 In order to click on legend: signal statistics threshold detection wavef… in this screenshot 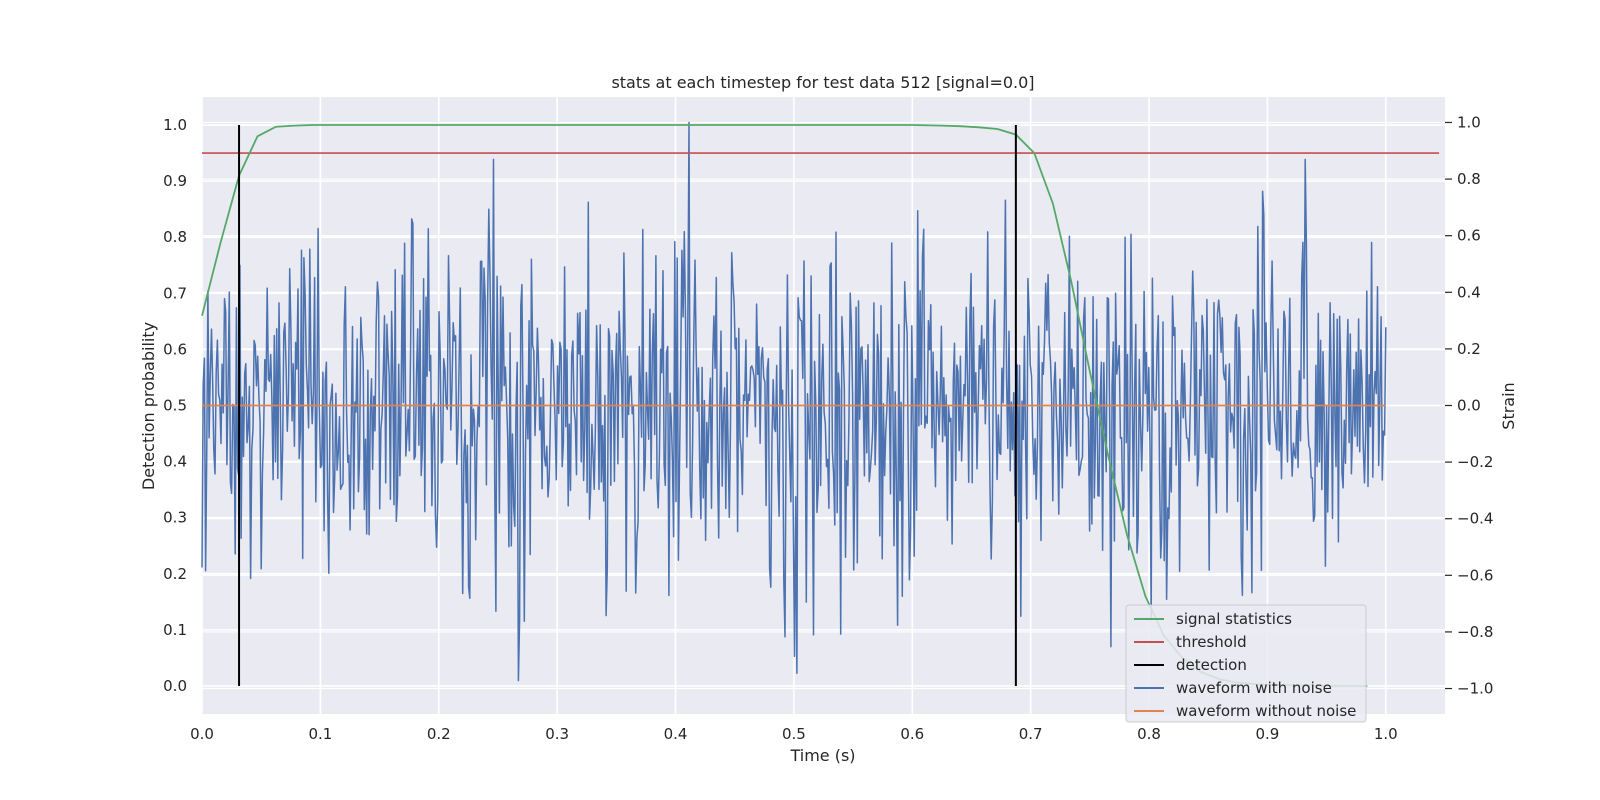, I will do `click(1246, 663)`.